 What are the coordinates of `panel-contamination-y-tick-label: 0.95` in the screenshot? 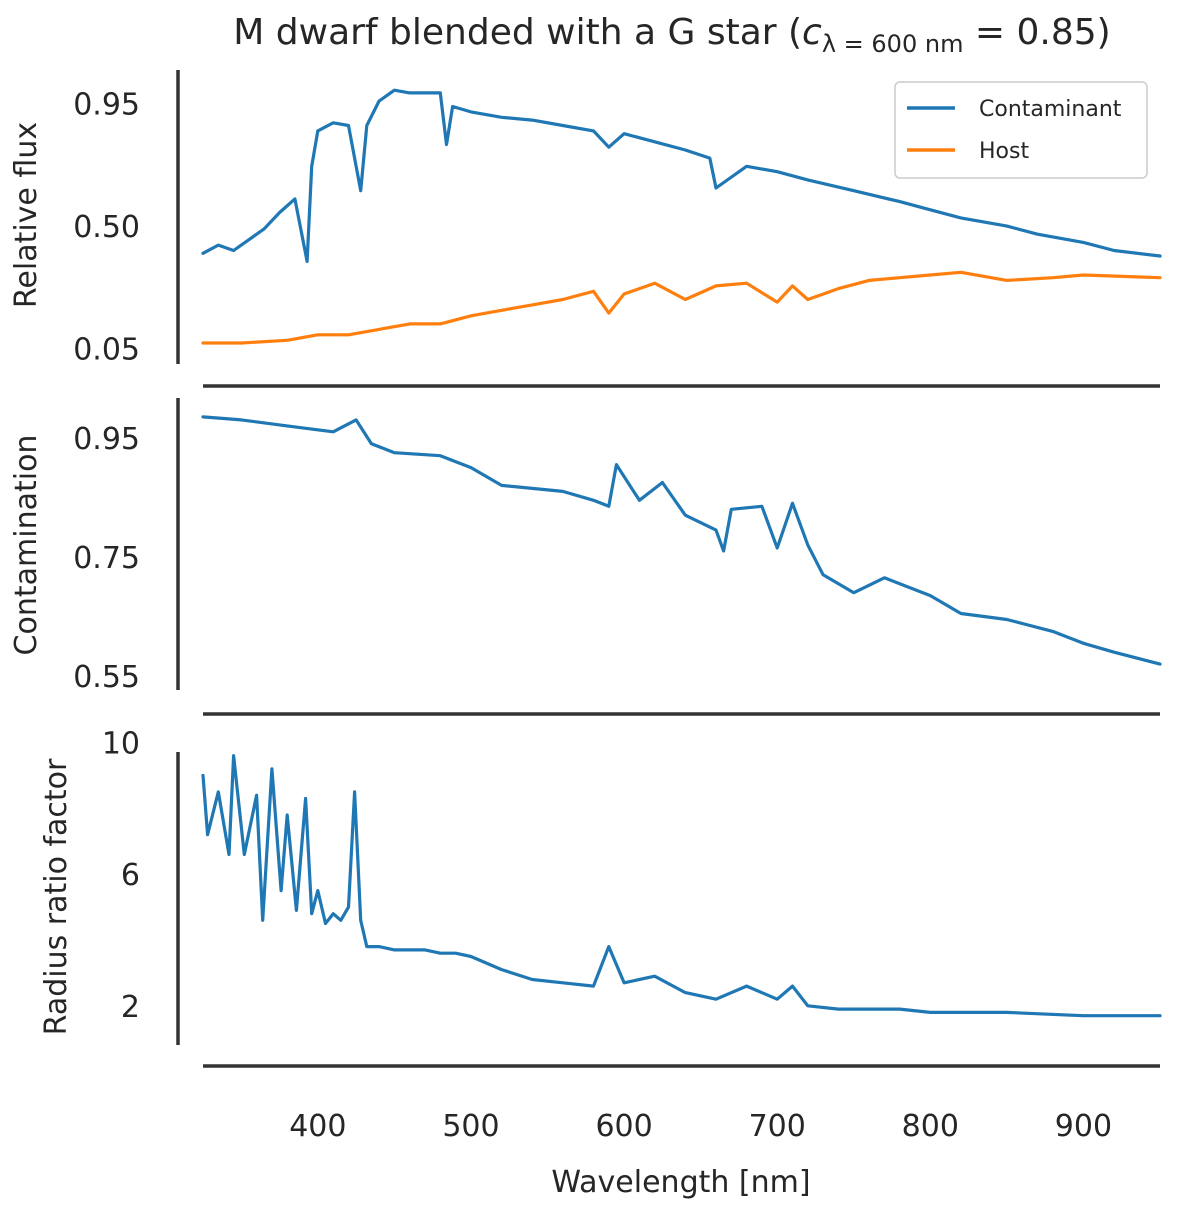 It's located at (106, 439).